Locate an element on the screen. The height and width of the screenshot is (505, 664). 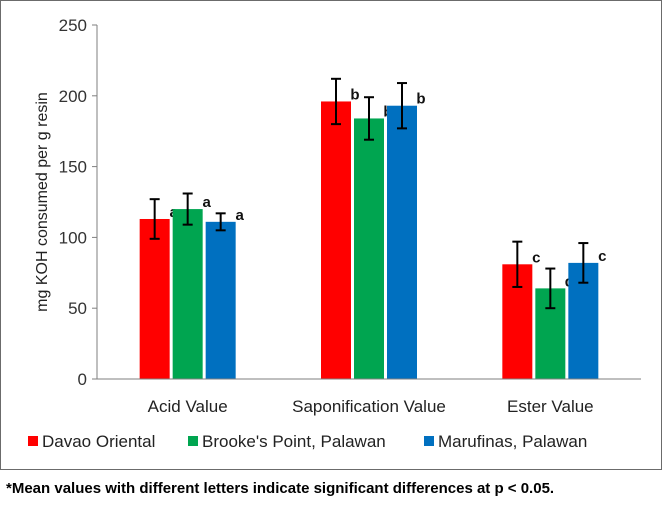
legend-label: Marufinas, Palawan is located at coordinates (512, 441).